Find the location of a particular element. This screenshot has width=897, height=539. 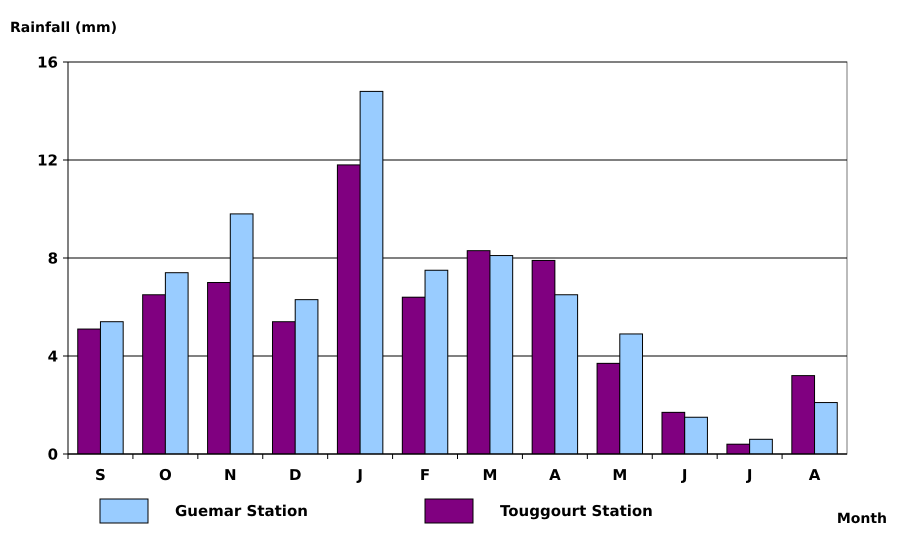

x-tick-label: O is located at coordinates (165, 475).